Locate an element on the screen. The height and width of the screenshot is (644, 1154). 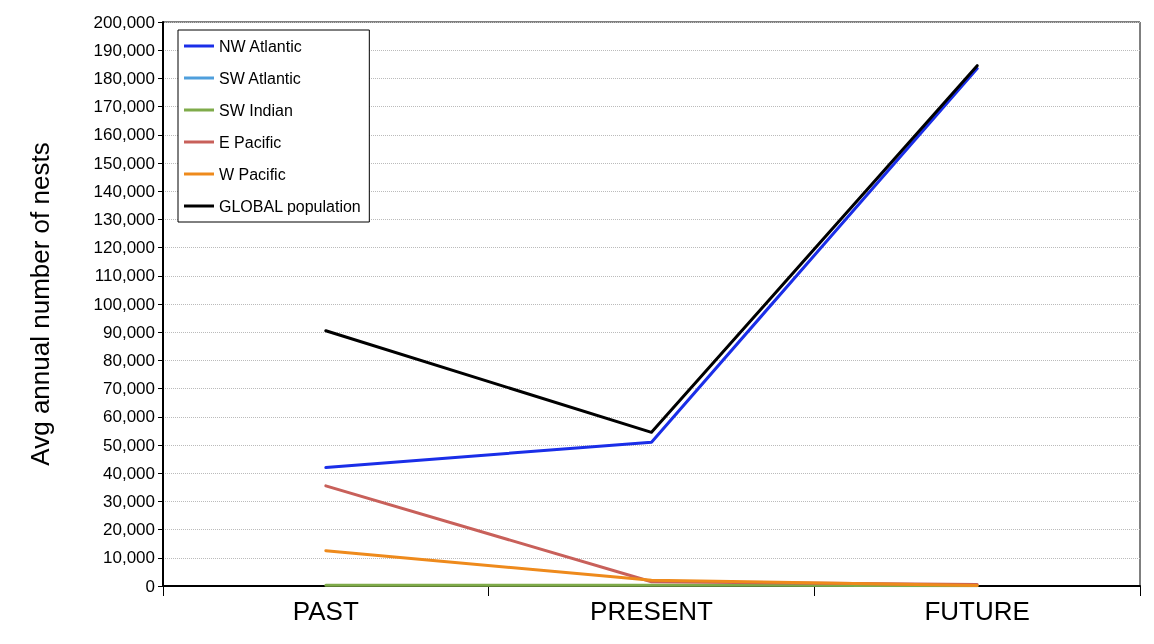
legend-label: E Pacific is located at coordinates (250, 142).